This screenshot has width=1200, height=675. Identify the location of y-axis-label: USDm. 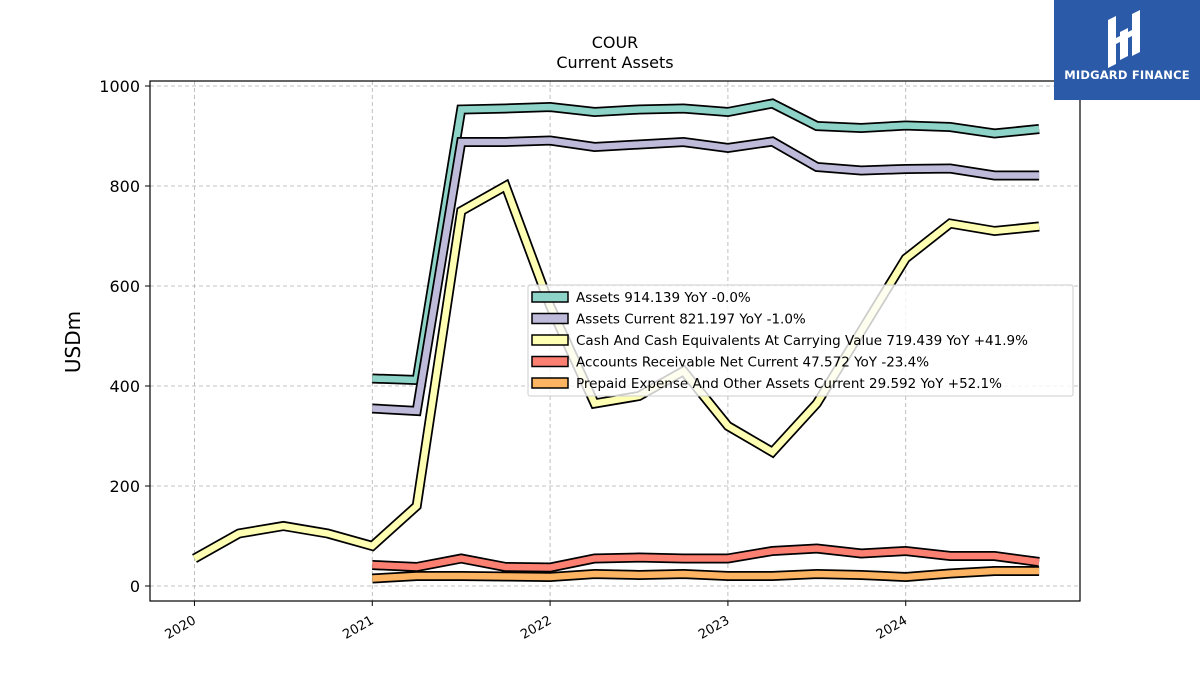
(73, 342).